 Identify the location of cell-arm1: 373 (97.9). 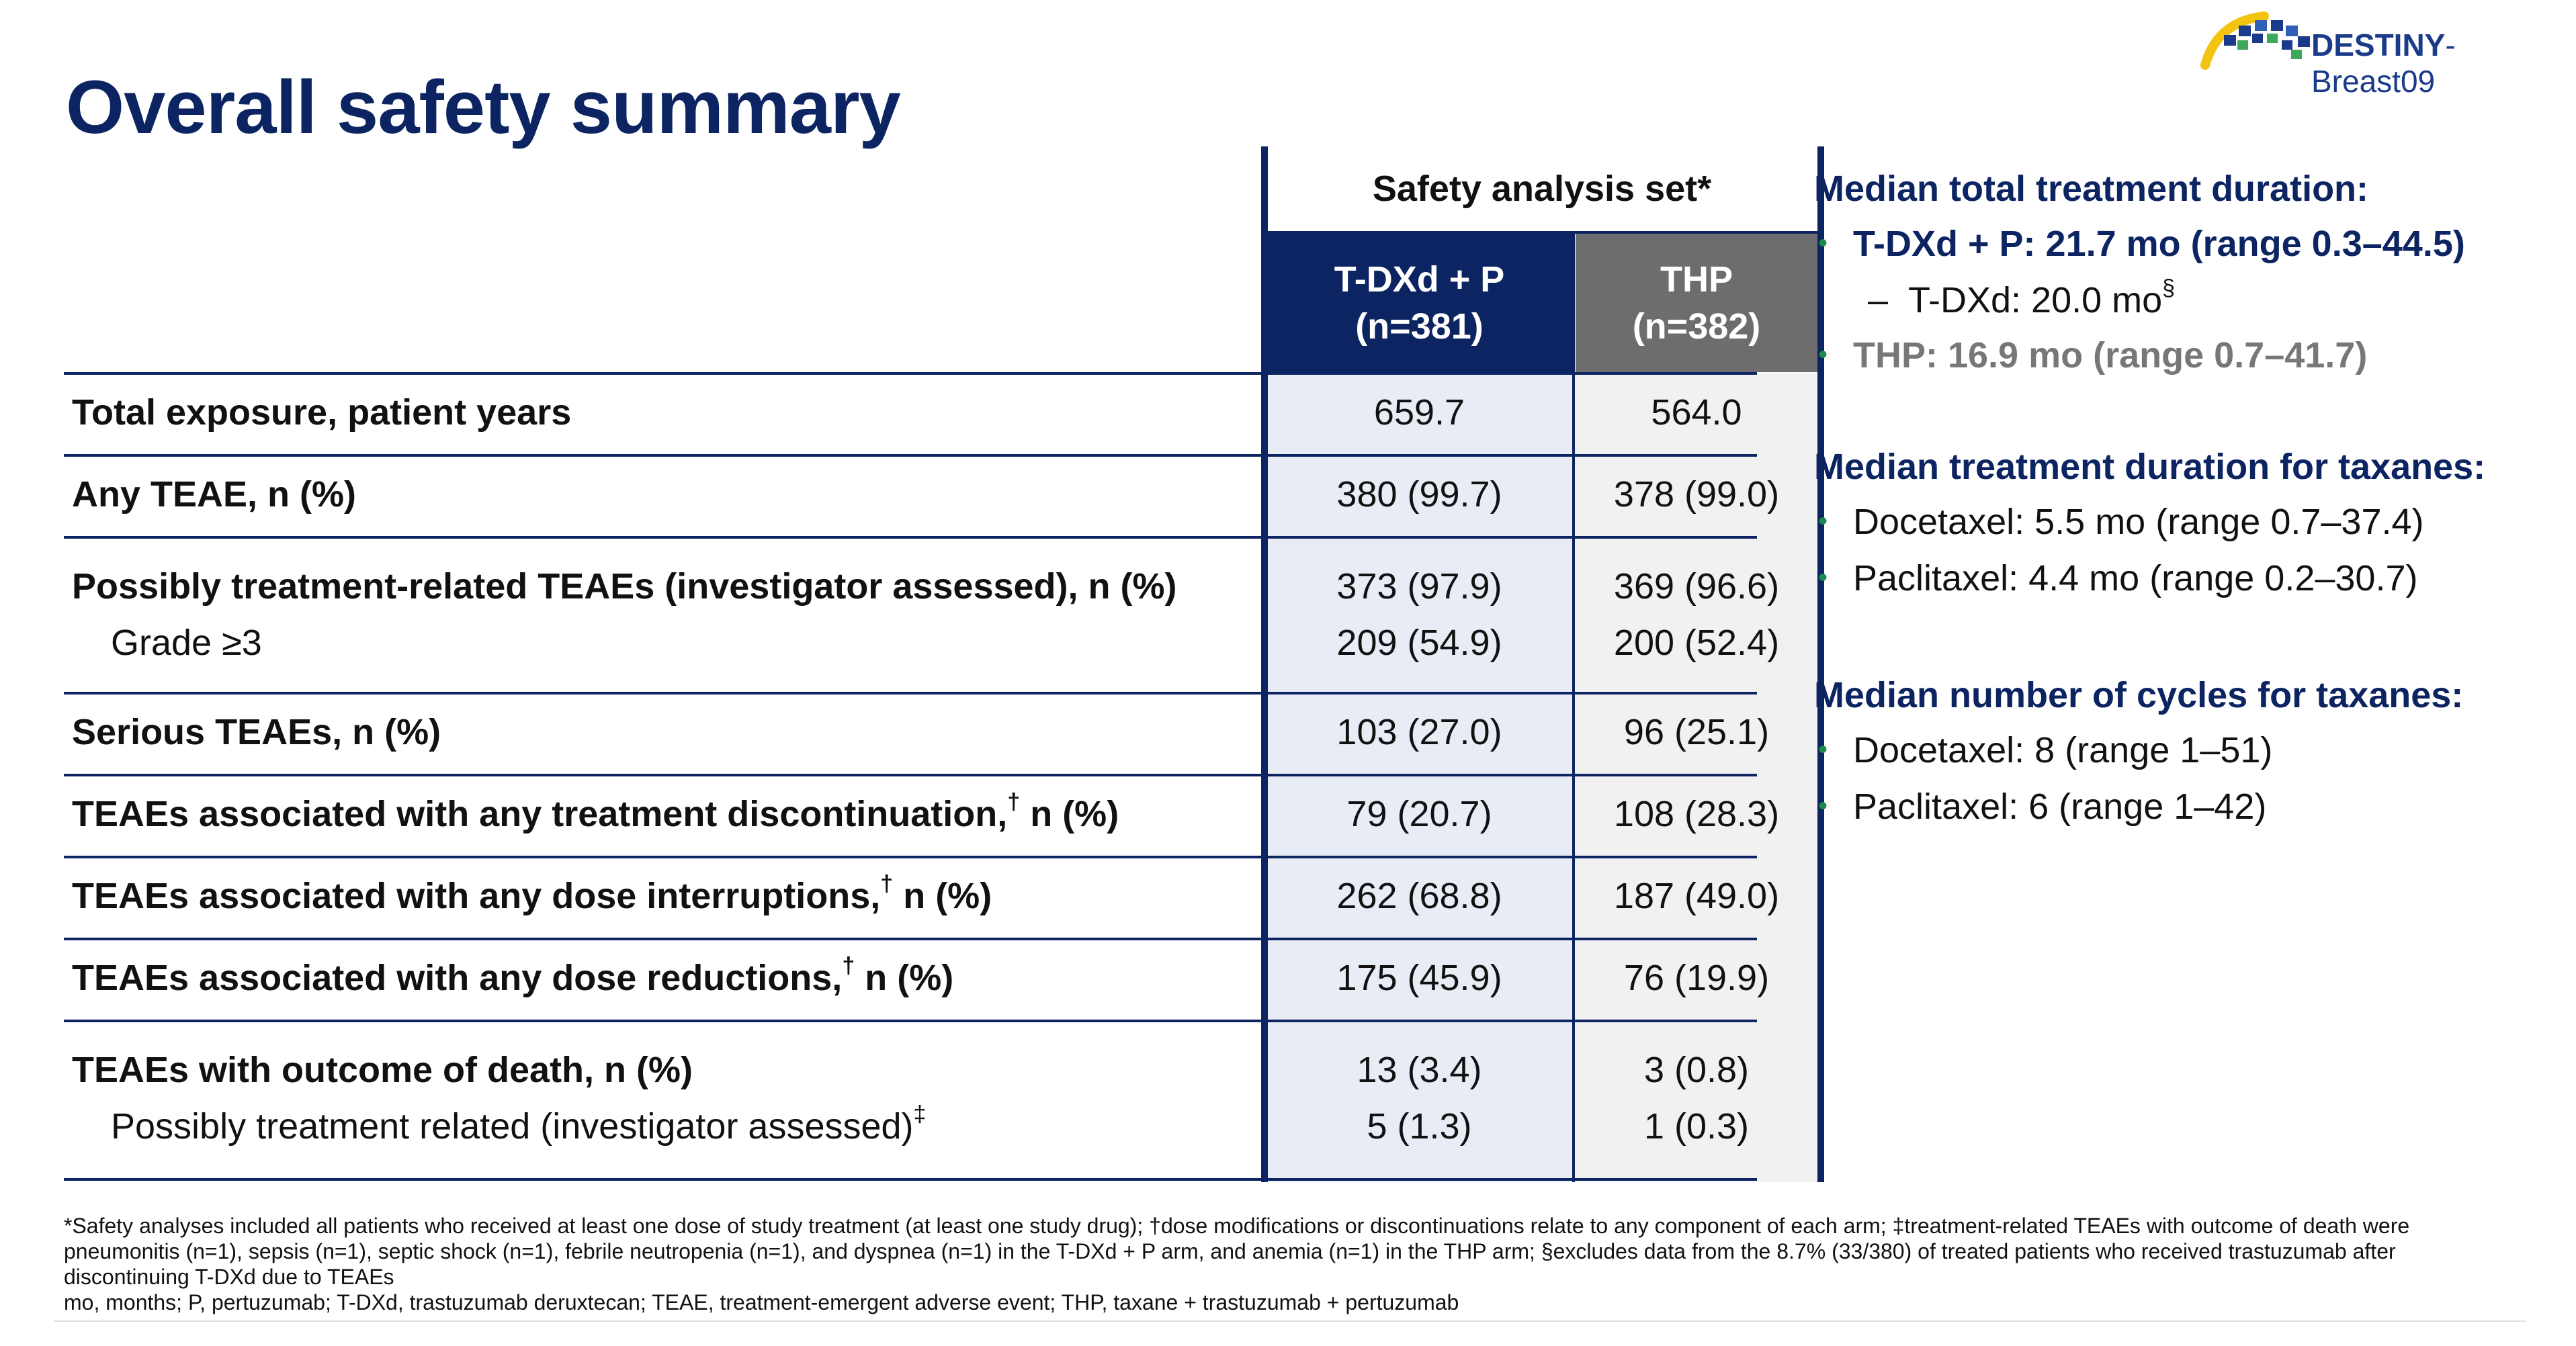
(1419, 586).